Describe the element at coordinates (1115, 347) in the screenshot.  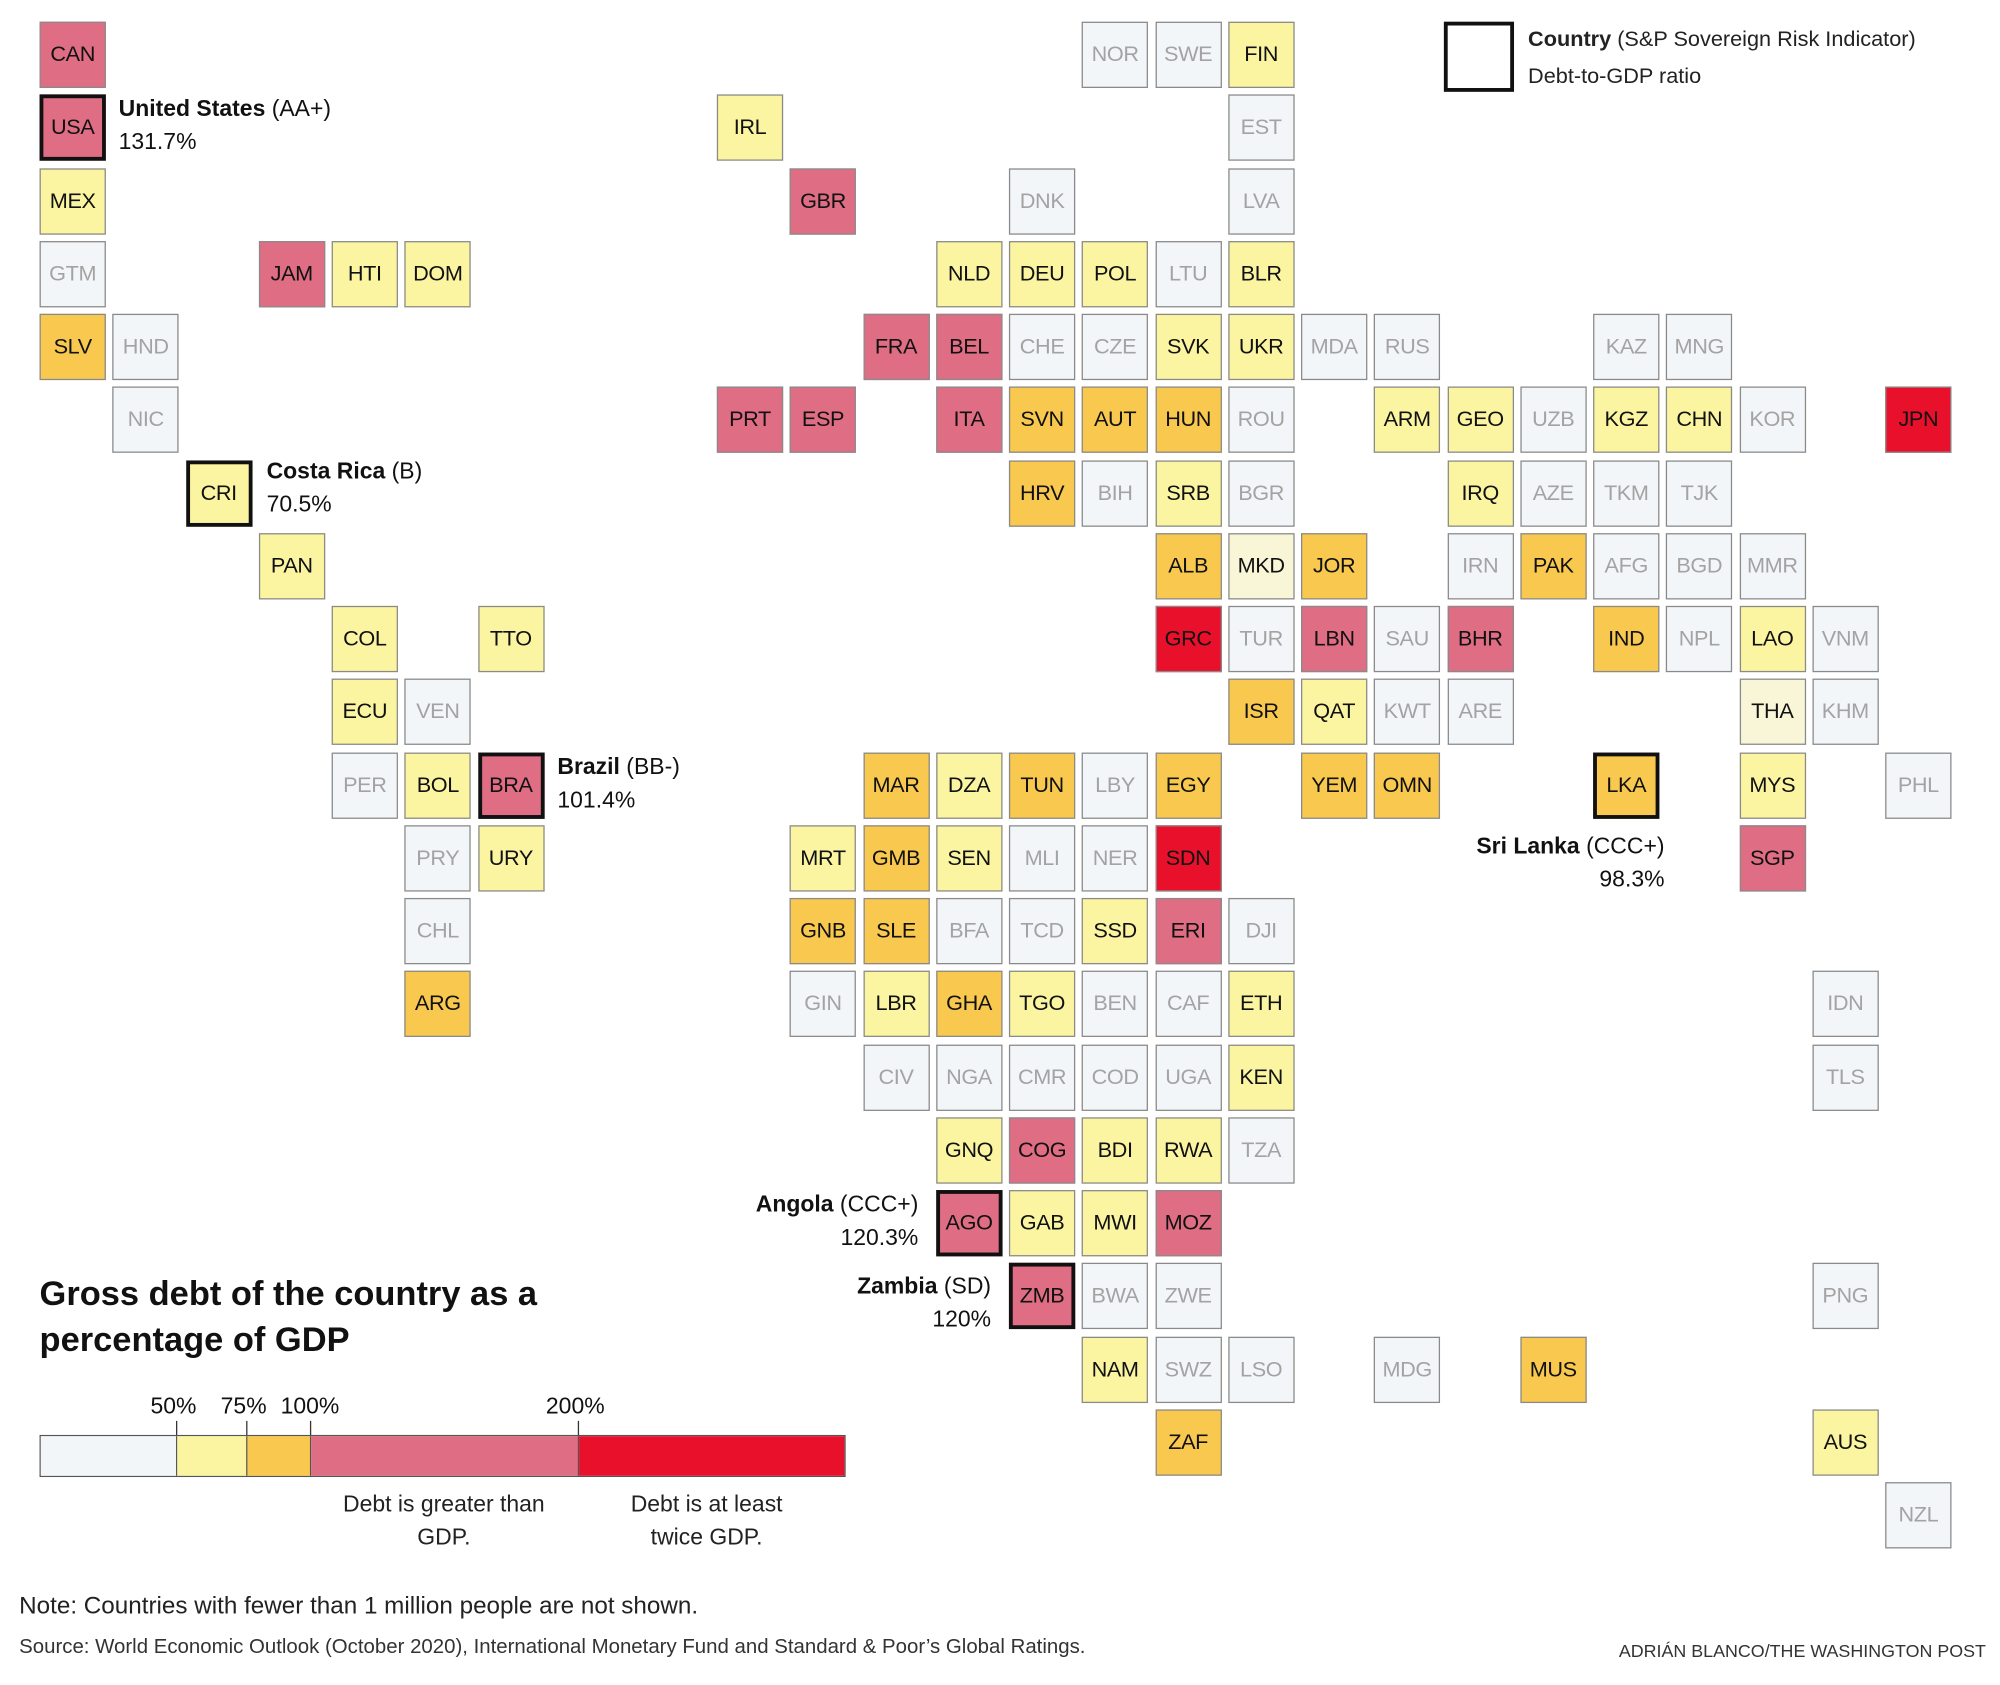
I see `country-tile-cze: CZE` at that location.